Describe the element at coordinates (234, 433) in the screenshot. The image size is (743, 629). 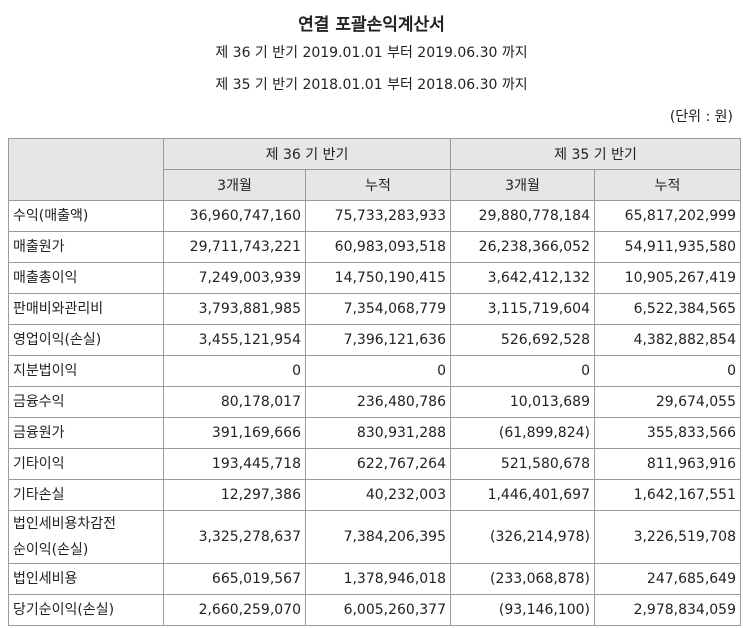
I see `amount: 391,169,666` at that location.